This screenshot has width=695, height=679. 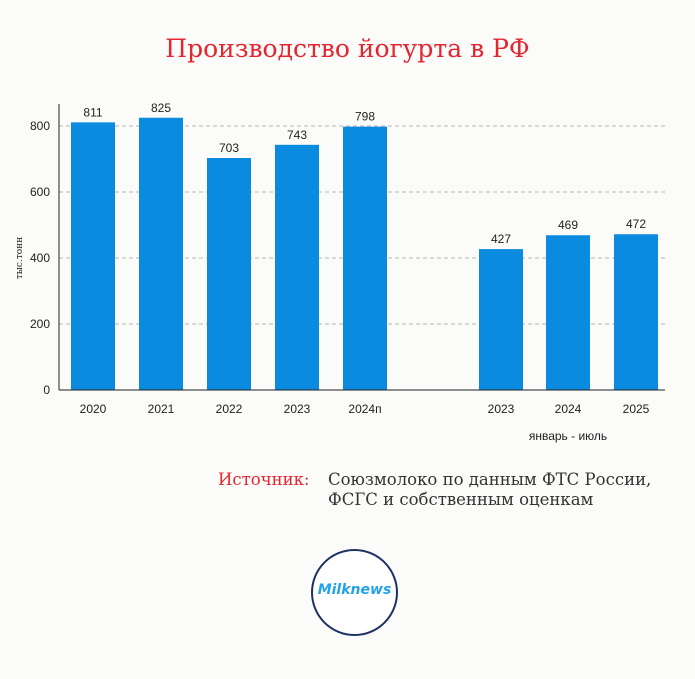 I want to click on value-label: 703, so click(x=229, y=148).